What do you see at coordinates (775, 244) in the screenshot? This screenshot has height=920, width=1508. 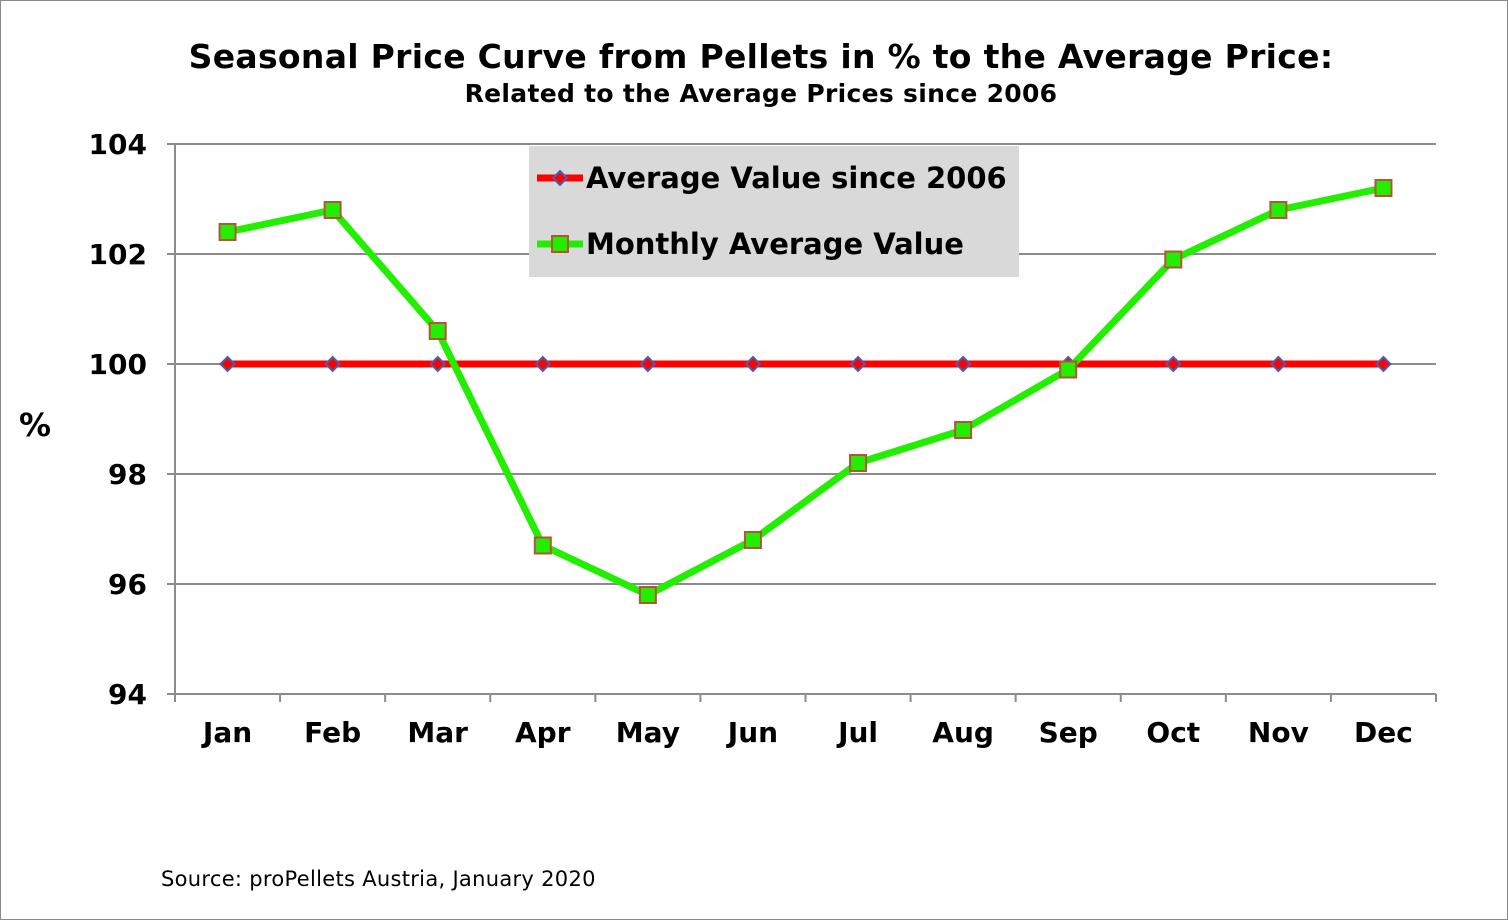 I see `legend-label: Monthly Average Value` at bounding box center [775, 244].